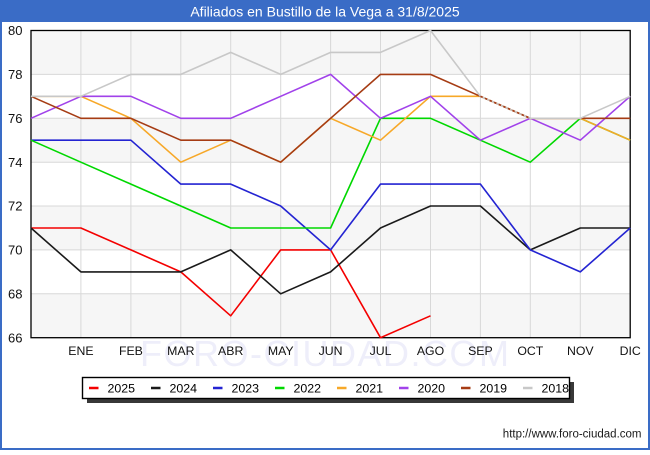 The height and width of the screenshot is (455, 650). I want to click on svg-text: 2018, so click(556, 389).